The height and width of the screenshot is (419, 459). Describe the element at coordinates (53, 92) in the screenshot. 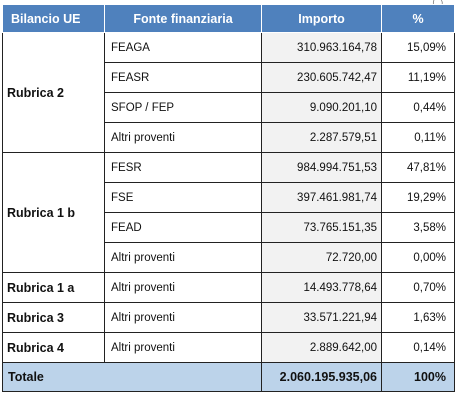

I see `group-label-rubrica-2: Rubrica 2` at that location.